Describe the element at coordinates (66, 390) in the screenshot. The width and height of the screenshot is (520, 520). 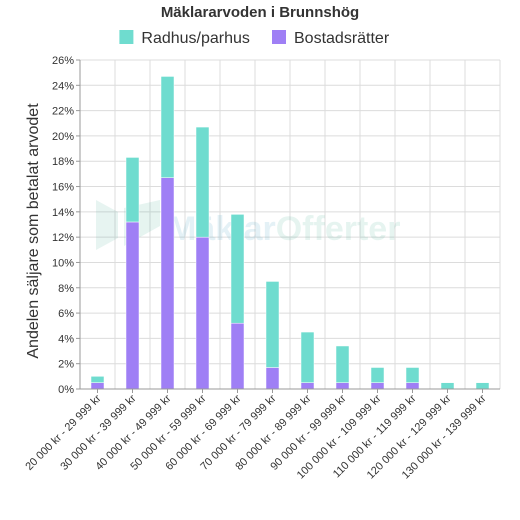
I see `y-tick-label: 0%` at that location.